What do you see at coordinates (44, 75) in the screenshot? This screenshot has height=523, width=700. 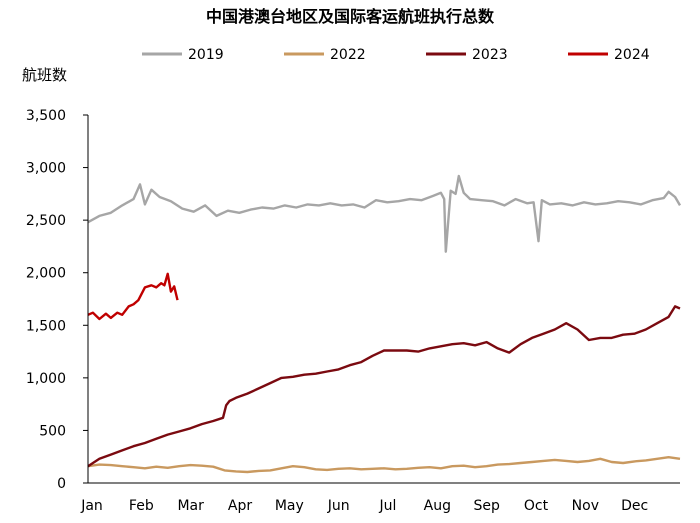 I see `y-axis-label: 航班数` at bounding box center [44, 75].